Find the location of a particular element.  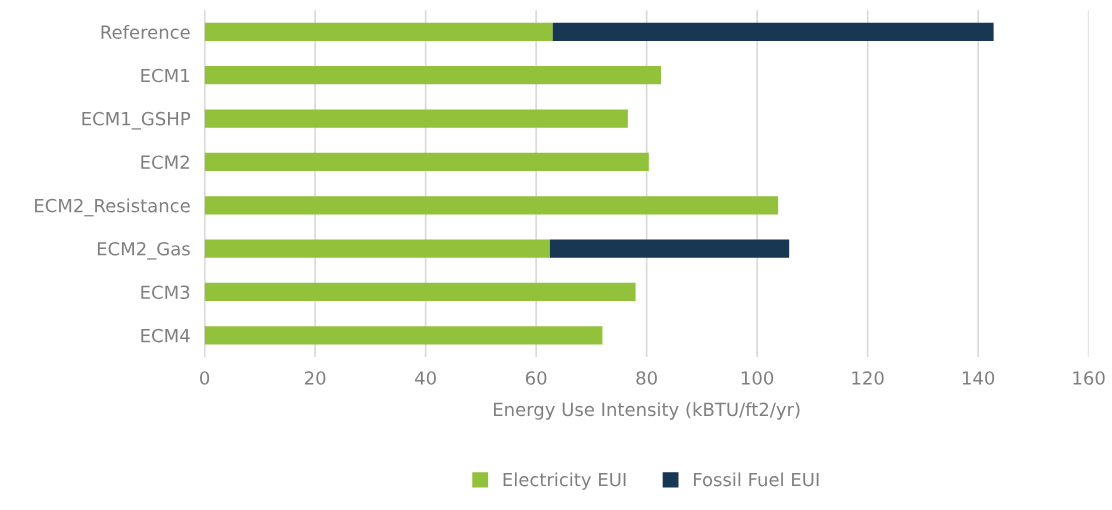

x-tick-label: 140 is located at coordinates (978, 378).